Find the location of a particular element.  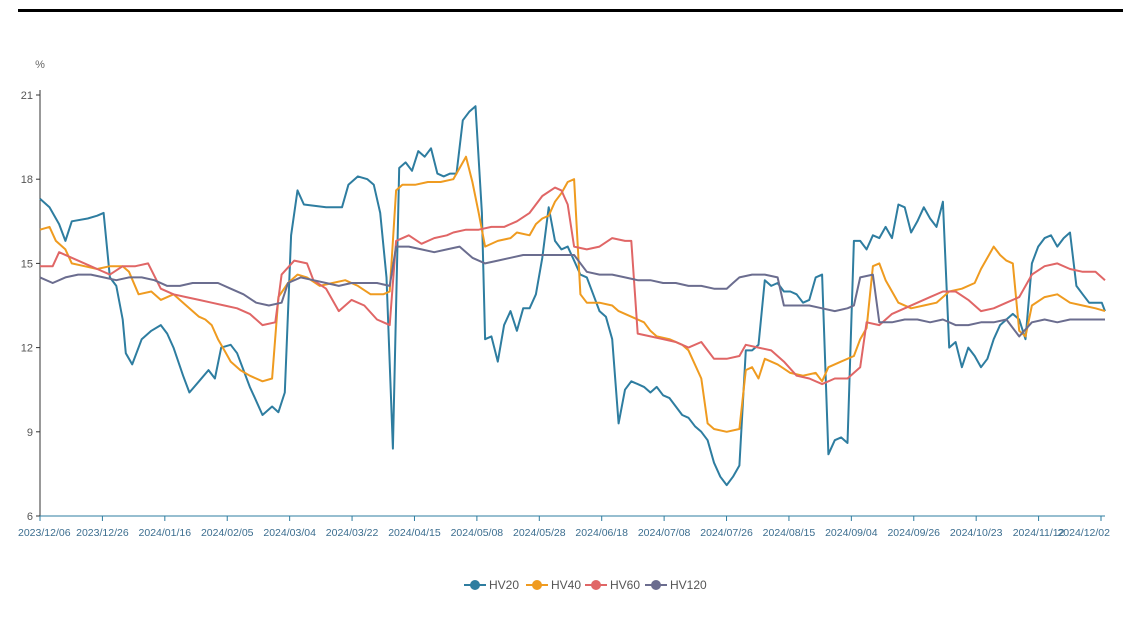

x-tick-label: 2024/09/04 is located at coordinates (851, 533).